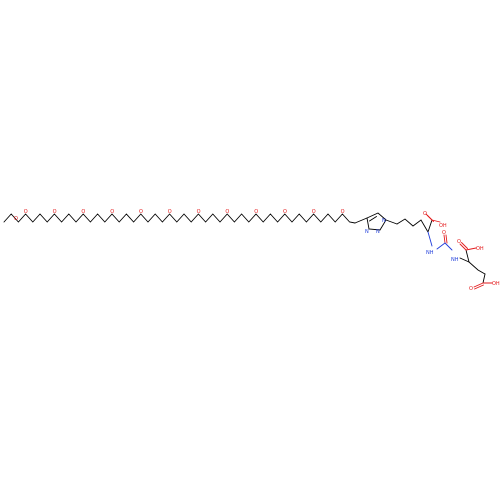  I want to click on triazole-n3: N, so click(367, 232).